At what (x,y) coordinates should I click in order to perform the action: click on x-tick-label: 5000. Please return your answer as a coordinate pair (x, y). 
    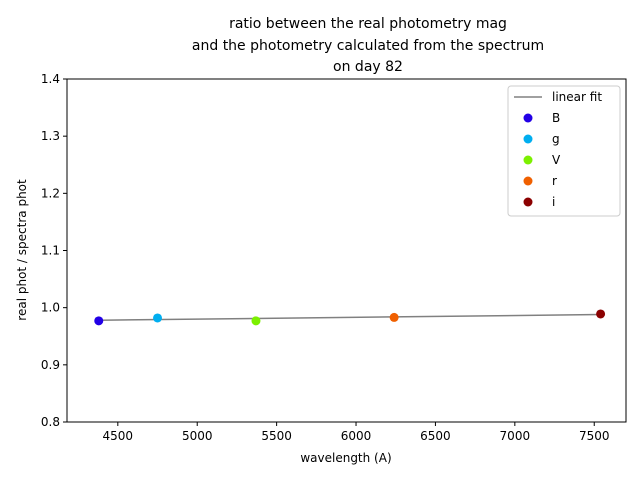
    Looking at the image, I should click on (197, 436).